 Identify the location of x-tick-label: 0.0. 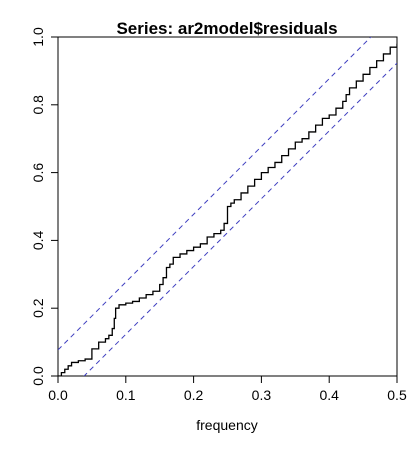
(58, 395).